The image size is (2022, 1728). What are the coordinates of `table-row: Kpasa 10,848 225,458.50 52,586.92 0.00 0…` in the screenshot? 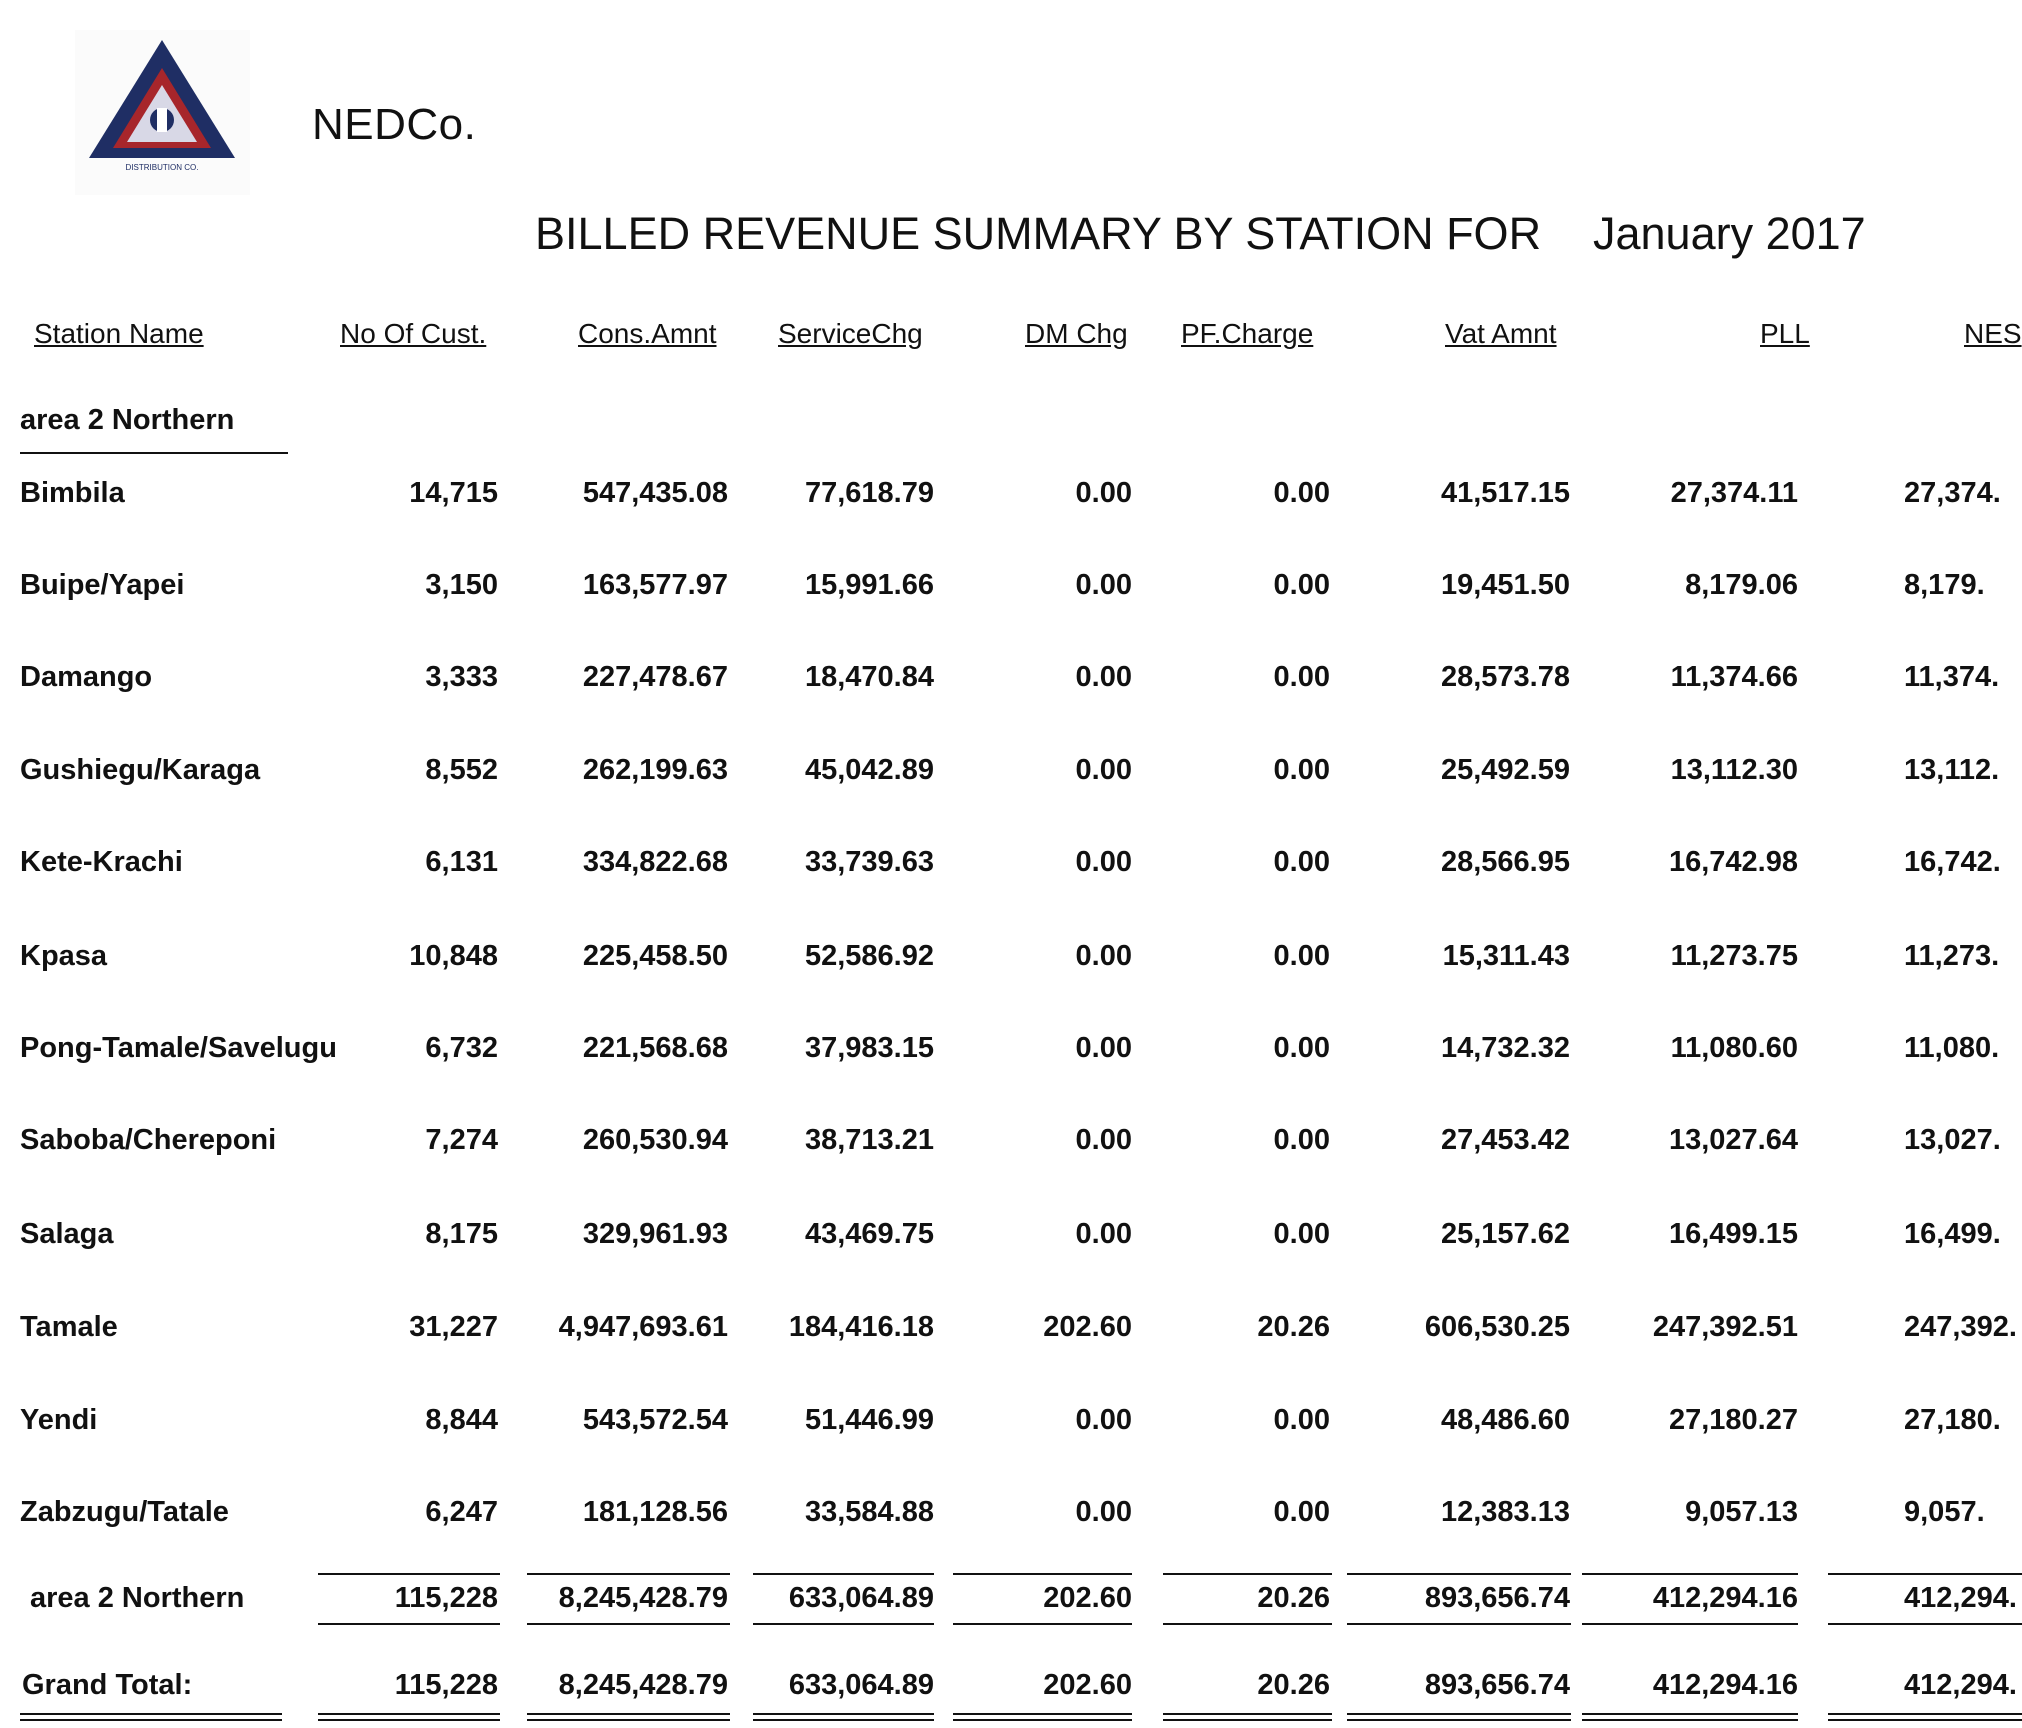 It's located at (1011, 960).